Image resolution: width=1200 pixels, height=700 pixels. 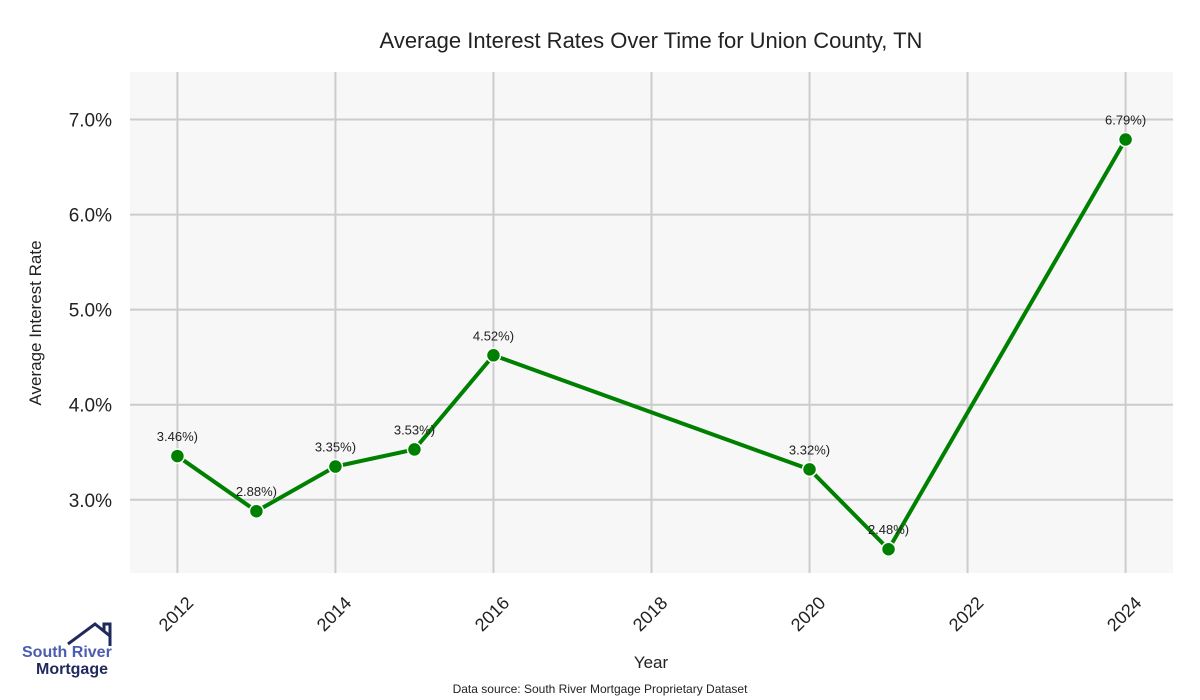 What do you see at coordinates (650, 614) in the screenshot?
I see `x-tick-label: 2018` at bounding box center [650, 614].